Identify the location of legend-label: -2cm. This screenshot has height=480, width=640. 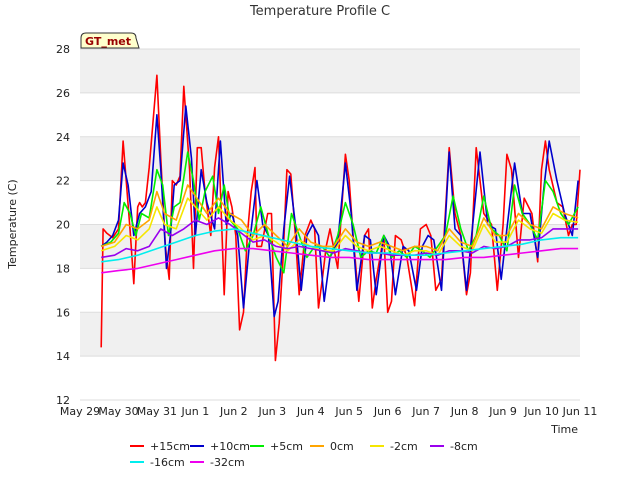
(404, 446).